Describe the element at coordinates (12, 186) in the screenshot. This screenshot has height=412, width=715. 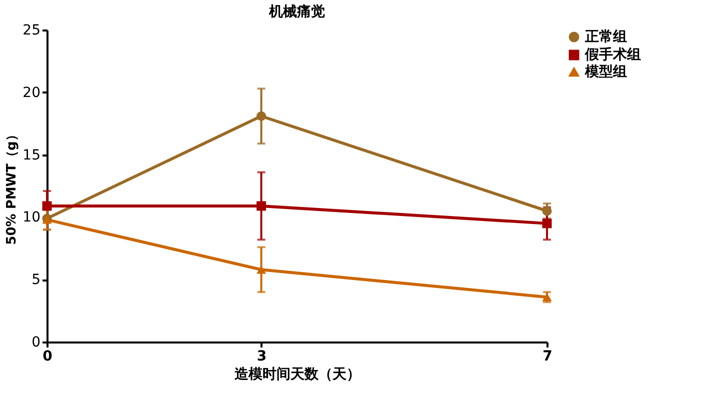
I see `y-axis-title: 50% PMWT（g）` at that location.